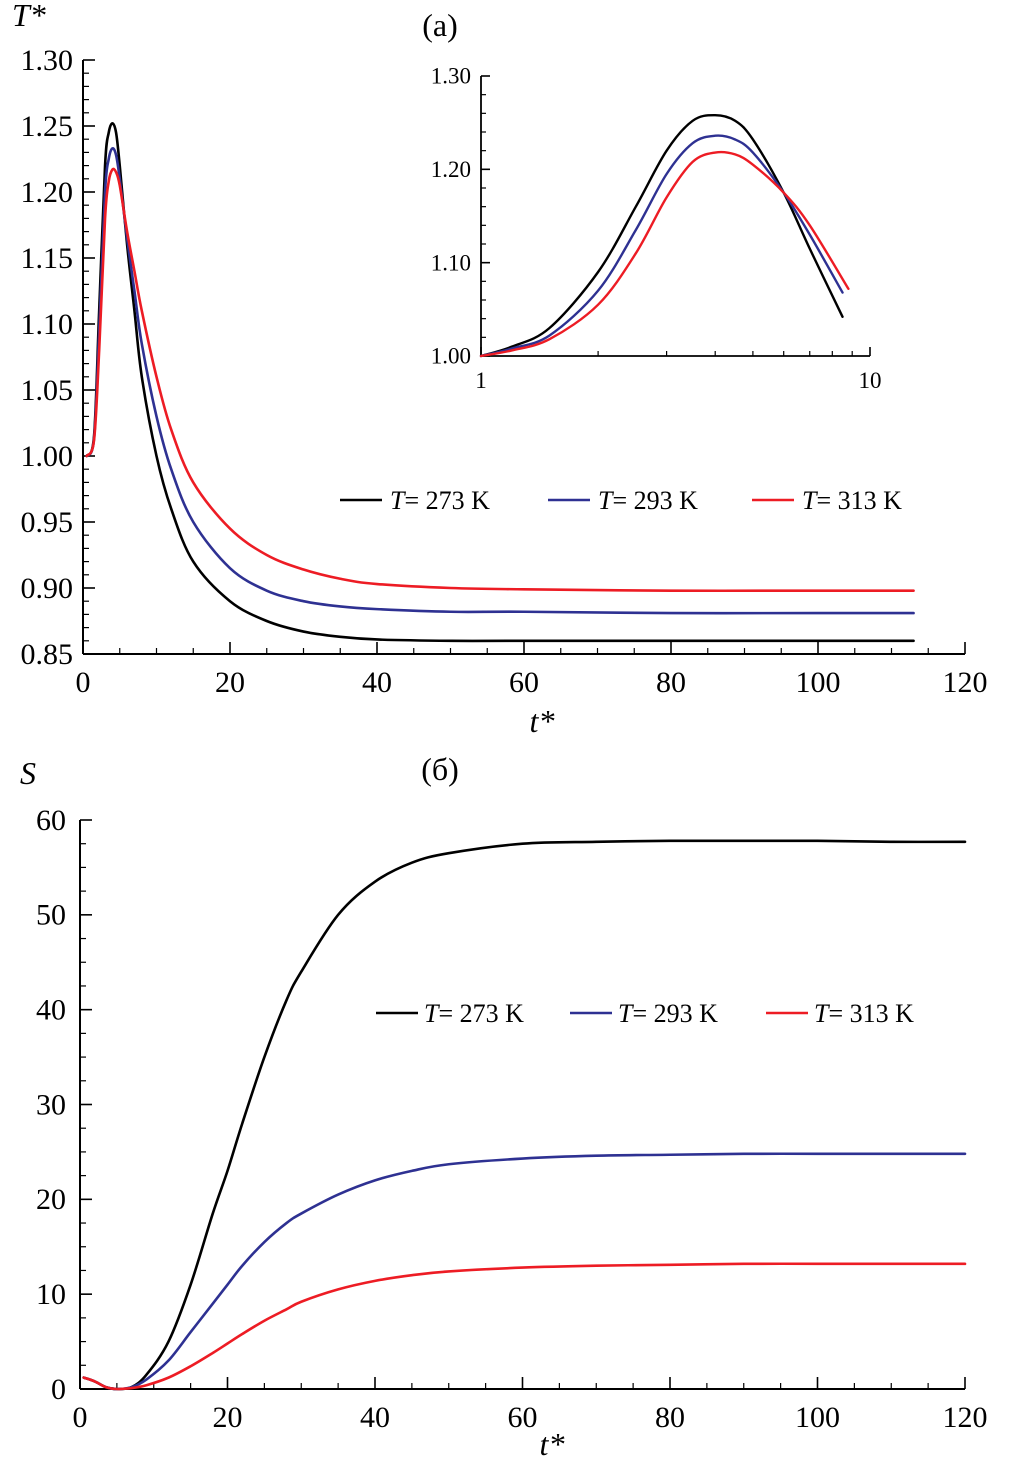  I want to click on legend-a-var-293: T, so click(606, 500).